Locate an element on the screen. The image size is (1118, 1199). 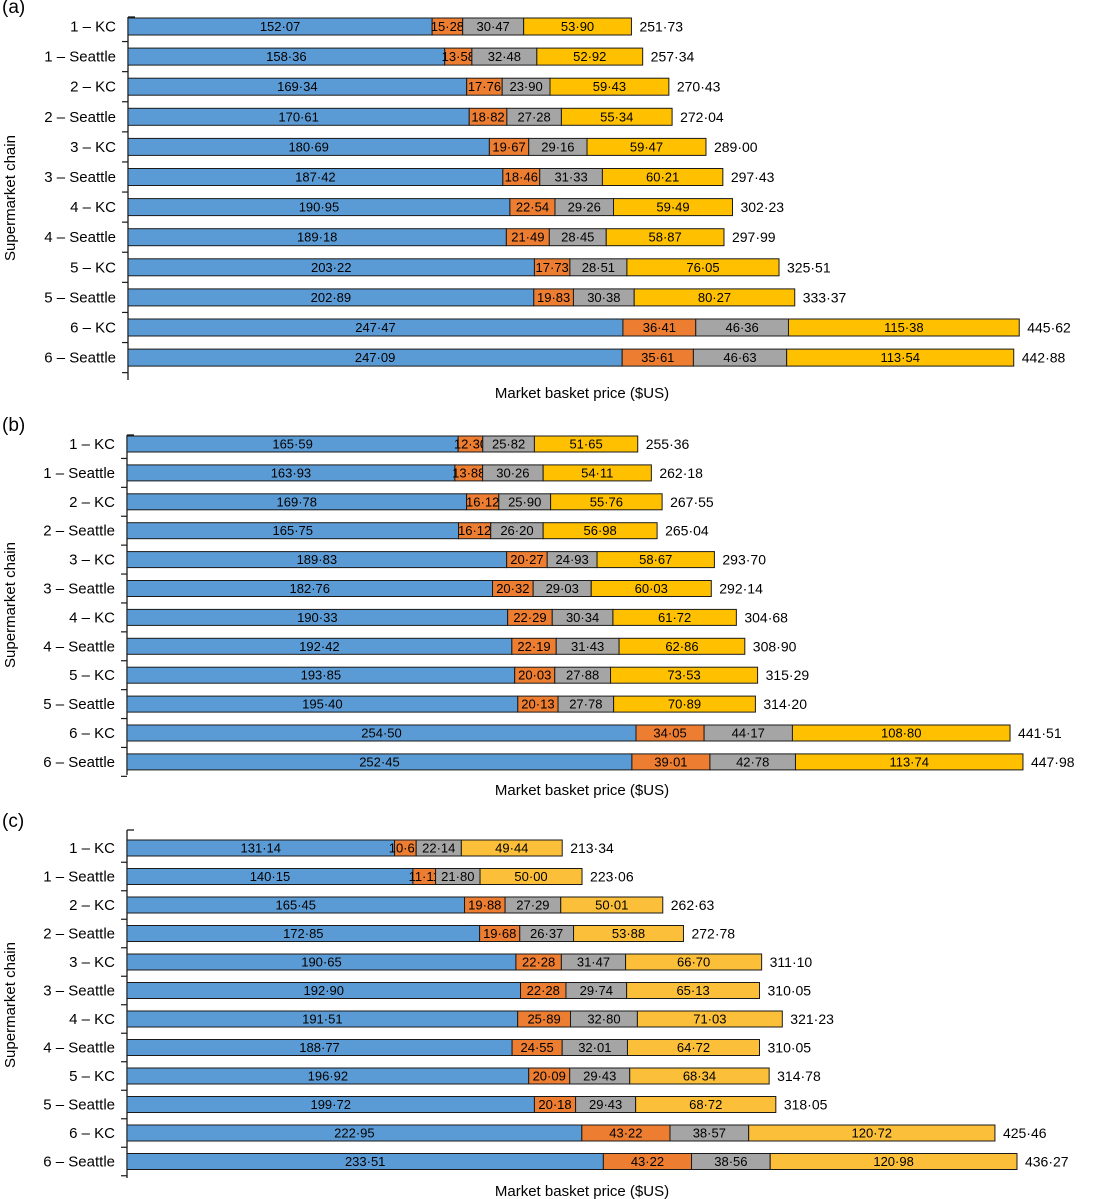
segment-value-label: 28·51 is located at coordinates (598, 267).